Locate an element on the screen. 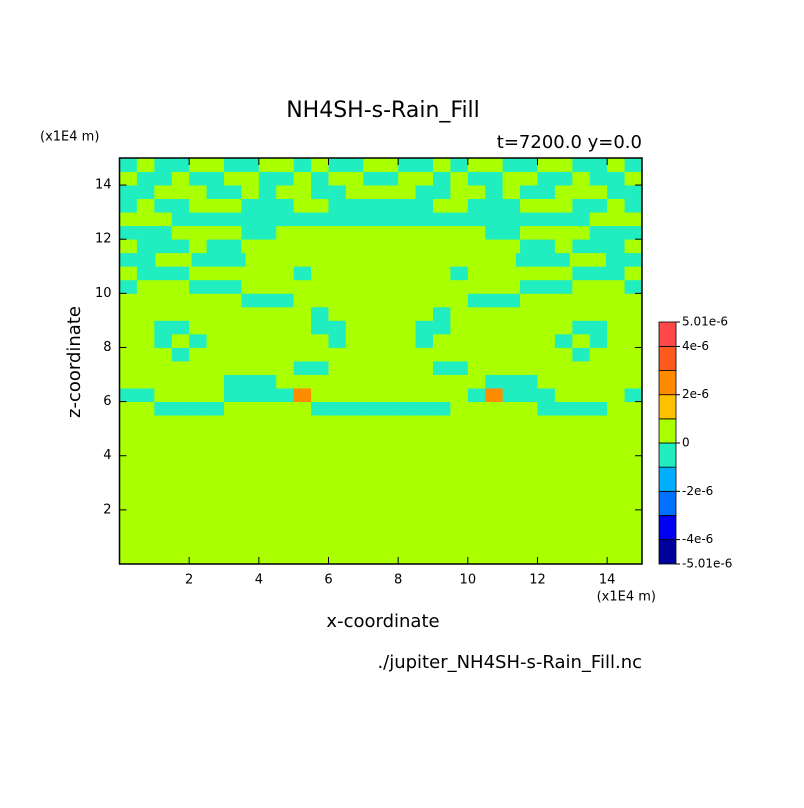 This screenshot has height=808, width=804. colorbar-tick-label: 0 is located at coordinates (686, 443).